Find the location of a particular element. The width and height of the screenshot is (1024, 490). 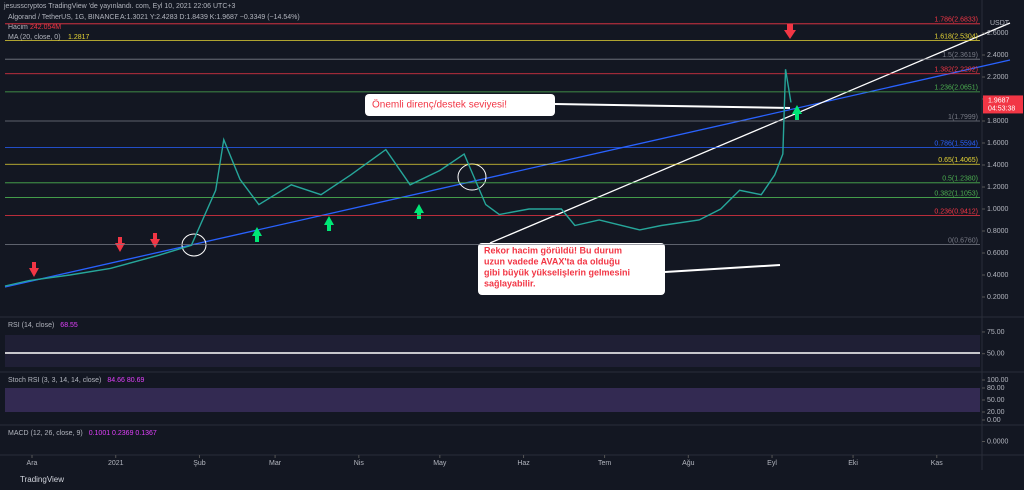

x-tick-label: May is located at coordinates (440, 463).